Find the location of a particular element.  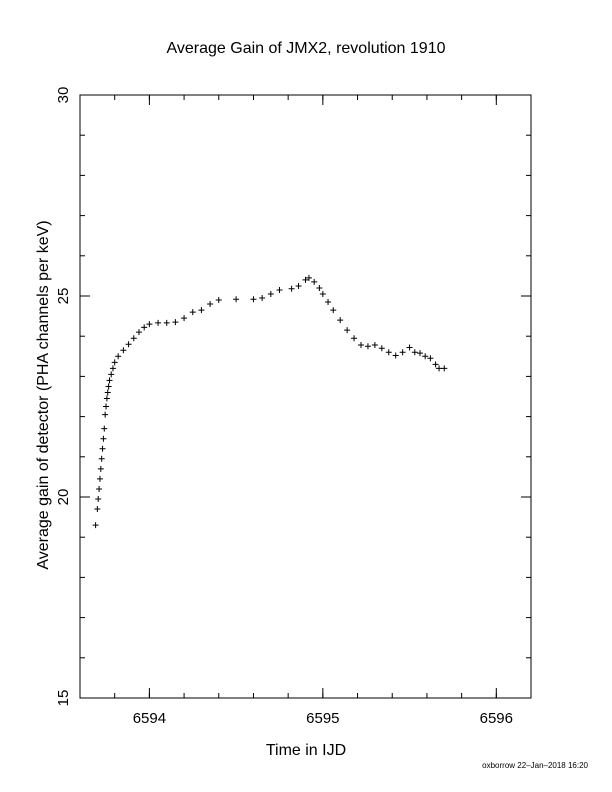

footer-stamp: oxborrow 22–Jan–2018 16:20 is located at coordinates (535, 765).